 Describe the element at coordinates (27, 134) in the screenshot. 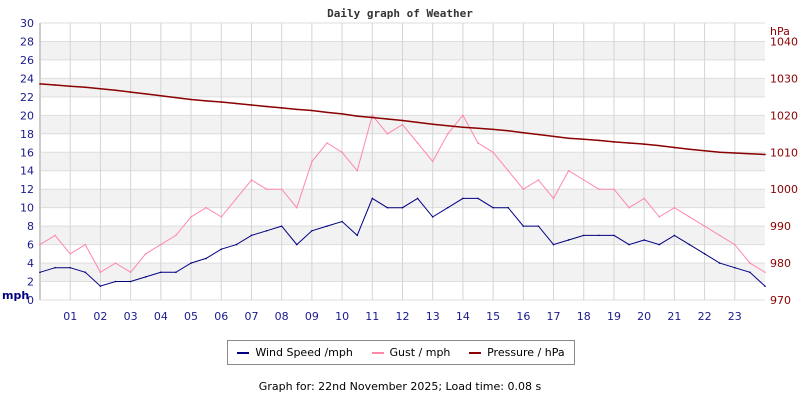

I see `left-tick-label: 18` at that location.